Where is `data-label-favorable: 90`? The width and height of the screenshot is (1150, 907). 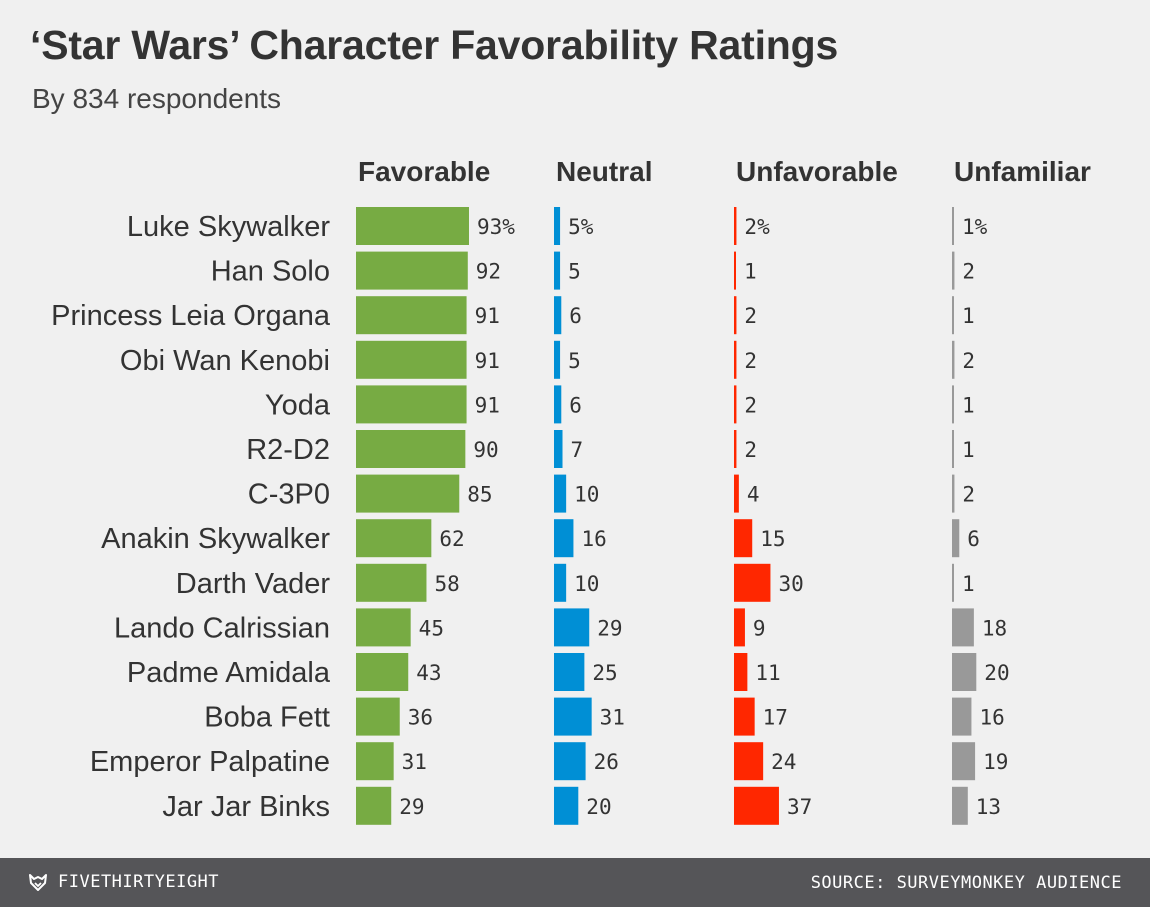 data-label-favorable: 90 is located at coordinates (485, 450).